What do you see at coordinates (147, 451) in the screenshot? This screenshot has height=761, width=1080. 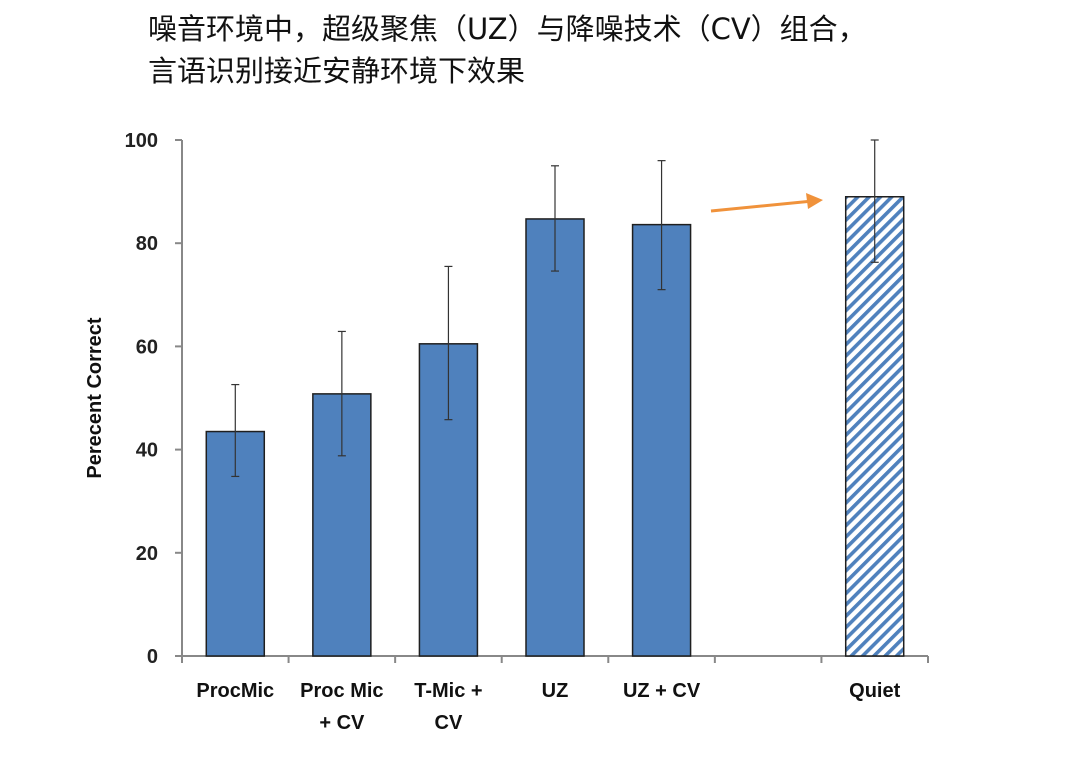 I see `y-tick-label: 40` at bounding box center [147, 451].